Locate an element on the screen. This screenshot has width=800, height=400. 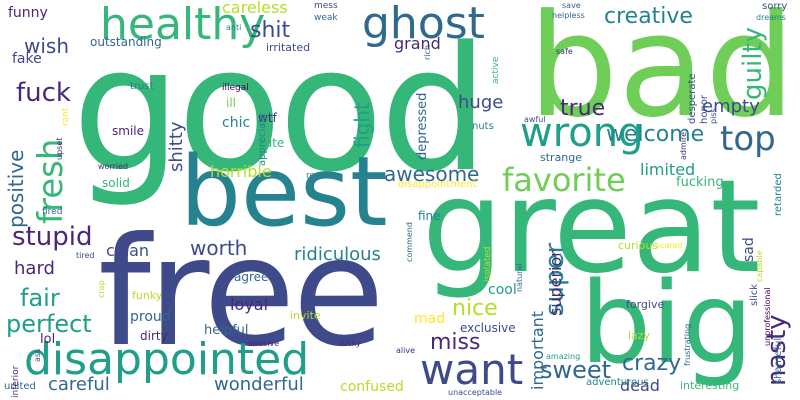
word-nice: nice is located at coordinates (475, 308).